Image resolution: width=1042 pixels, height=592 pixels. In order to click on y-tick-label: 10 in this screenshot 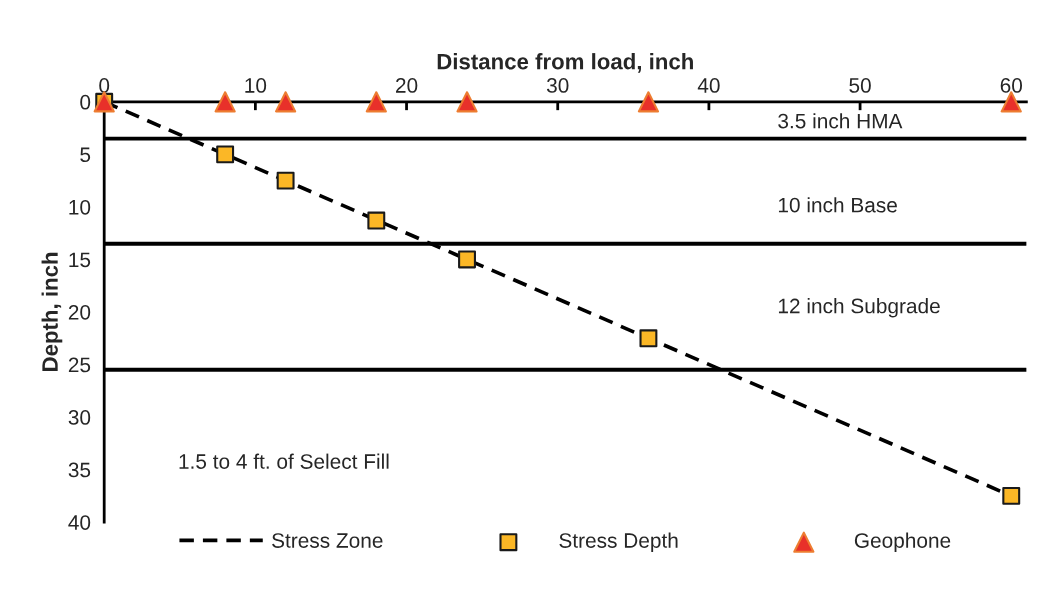, I will do `click(80, 207)`.